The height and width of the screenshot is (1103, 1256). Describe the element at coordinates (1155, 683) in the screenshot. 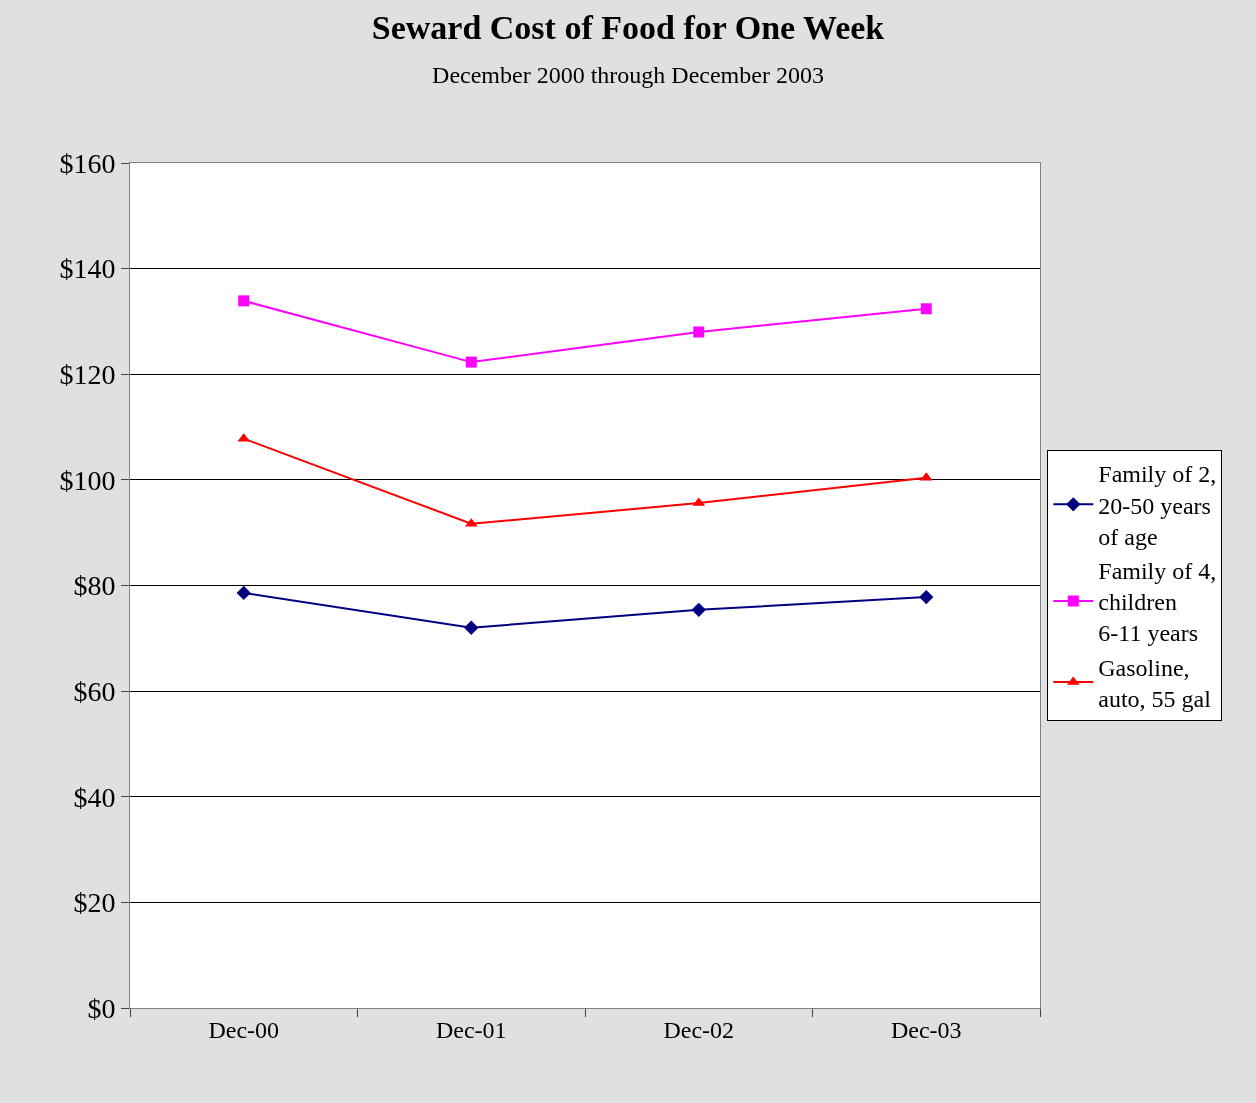

I see `legend-label: Gasoline, auto, 55 gal` at that location.